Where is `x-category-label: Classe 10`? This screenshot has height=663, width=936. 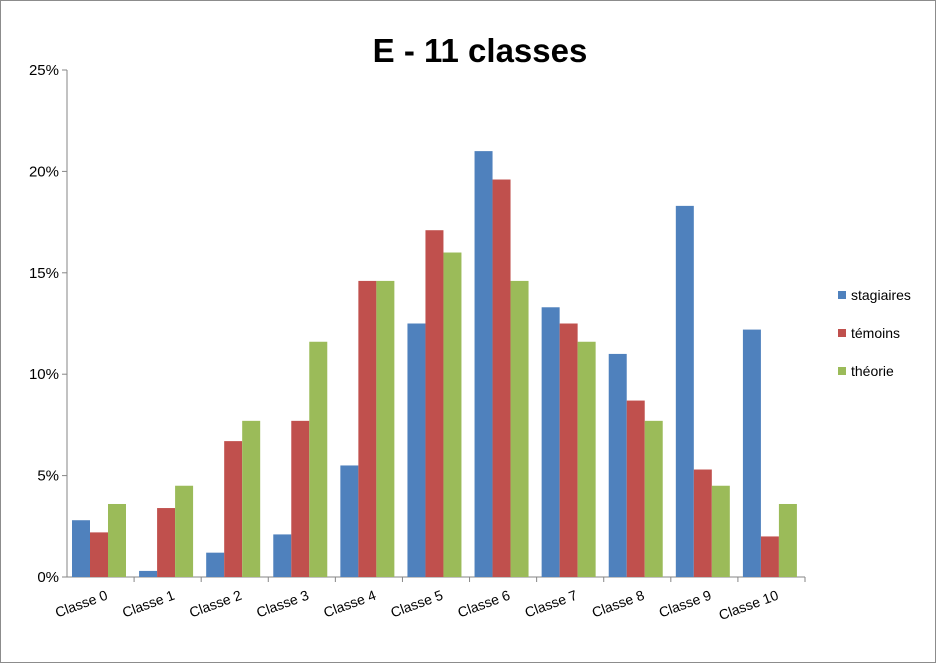 x-category-label: Classe 10 is located at coordinates (748, 605).